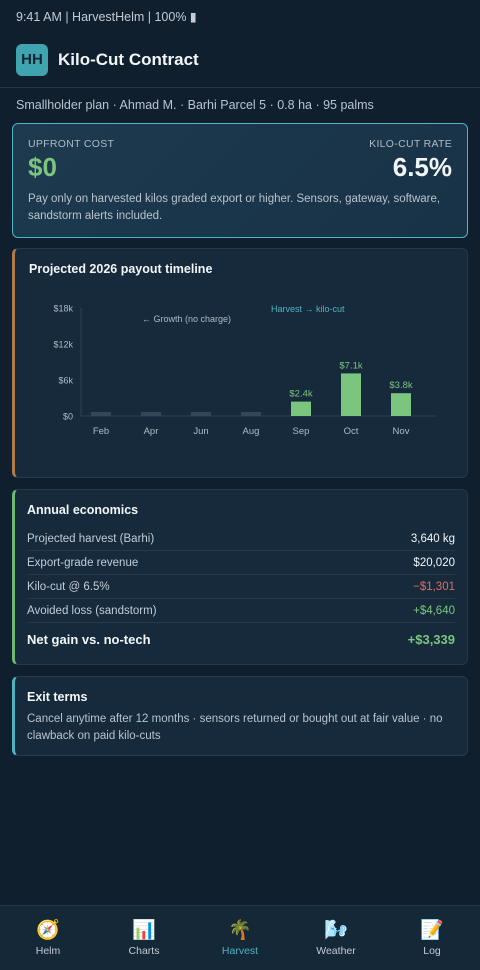 The image size is (480, 970). I want to click on nav-item-log: 📝 Log, so click(432, 938).